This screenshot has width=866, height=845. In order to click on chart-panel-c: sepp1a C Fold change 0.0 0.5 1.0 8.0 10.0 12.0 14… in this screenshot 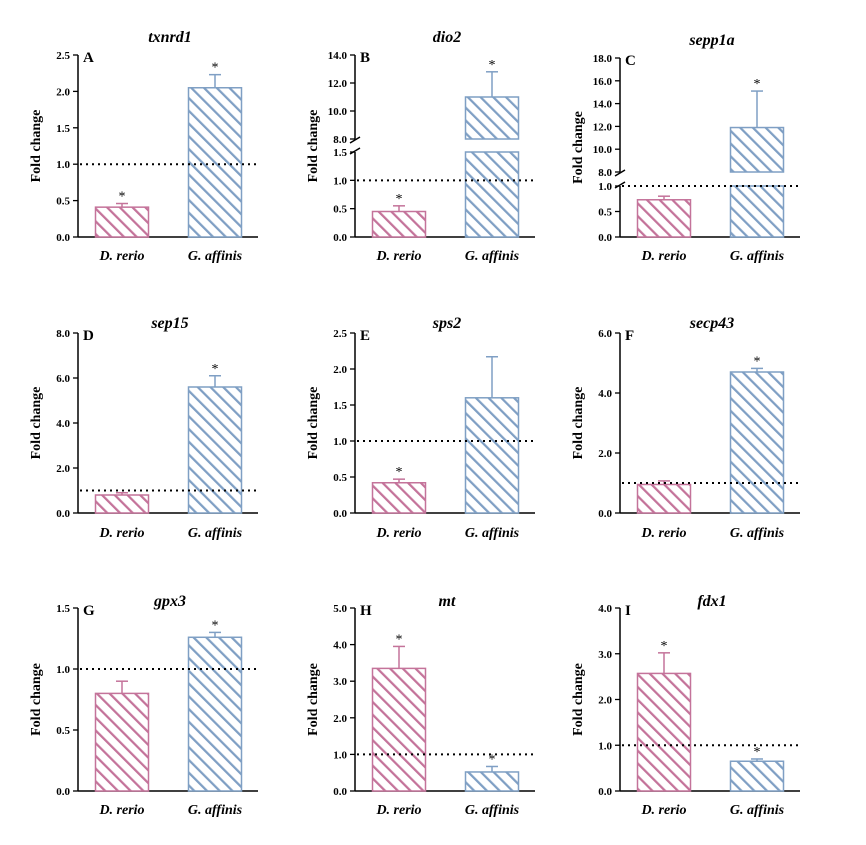, I will do `click(685, 148)`.